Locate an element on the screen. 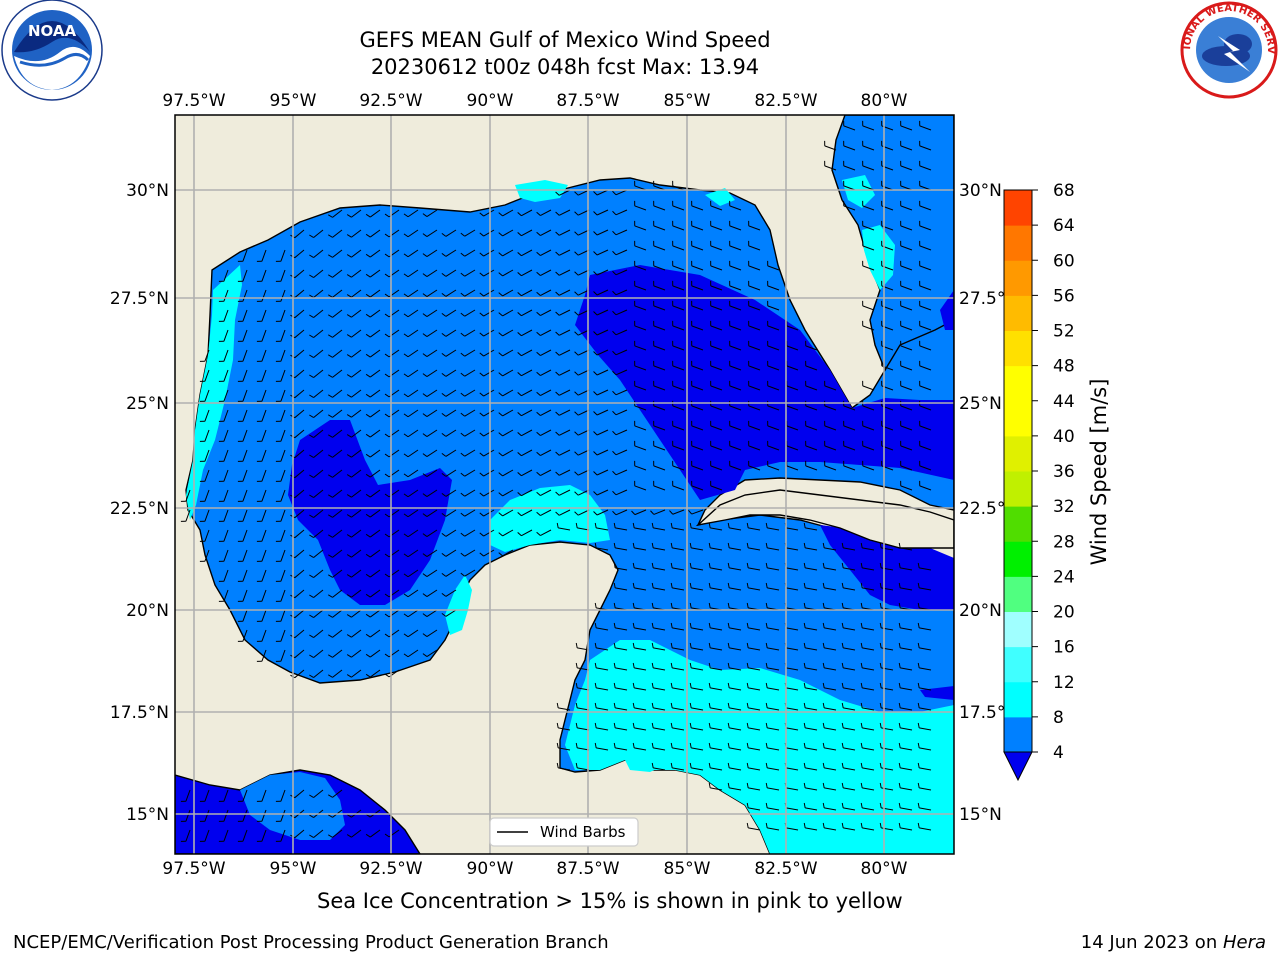 The image size is (1280, 960). colorbar-tick-label: 4 is located at coordinates (1058, 753).